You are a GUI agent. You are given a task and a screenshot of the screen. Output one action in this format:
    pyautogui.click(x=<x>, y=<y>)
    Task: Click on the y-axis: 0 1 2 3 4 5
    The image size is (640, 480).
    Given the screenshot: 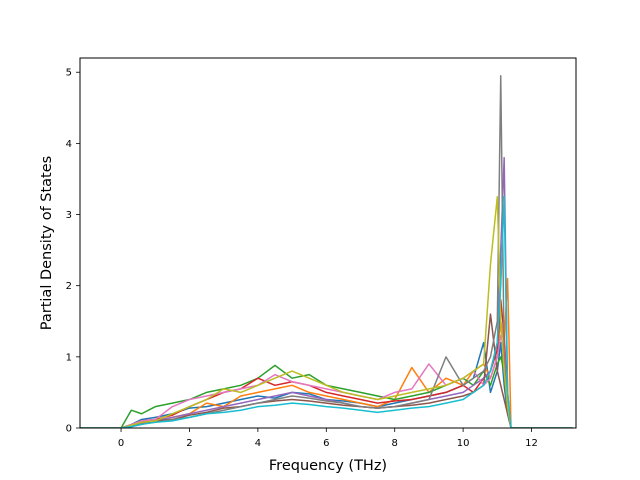 What is the action you would take?
    pyautogui.click(x=73, y=251)
    